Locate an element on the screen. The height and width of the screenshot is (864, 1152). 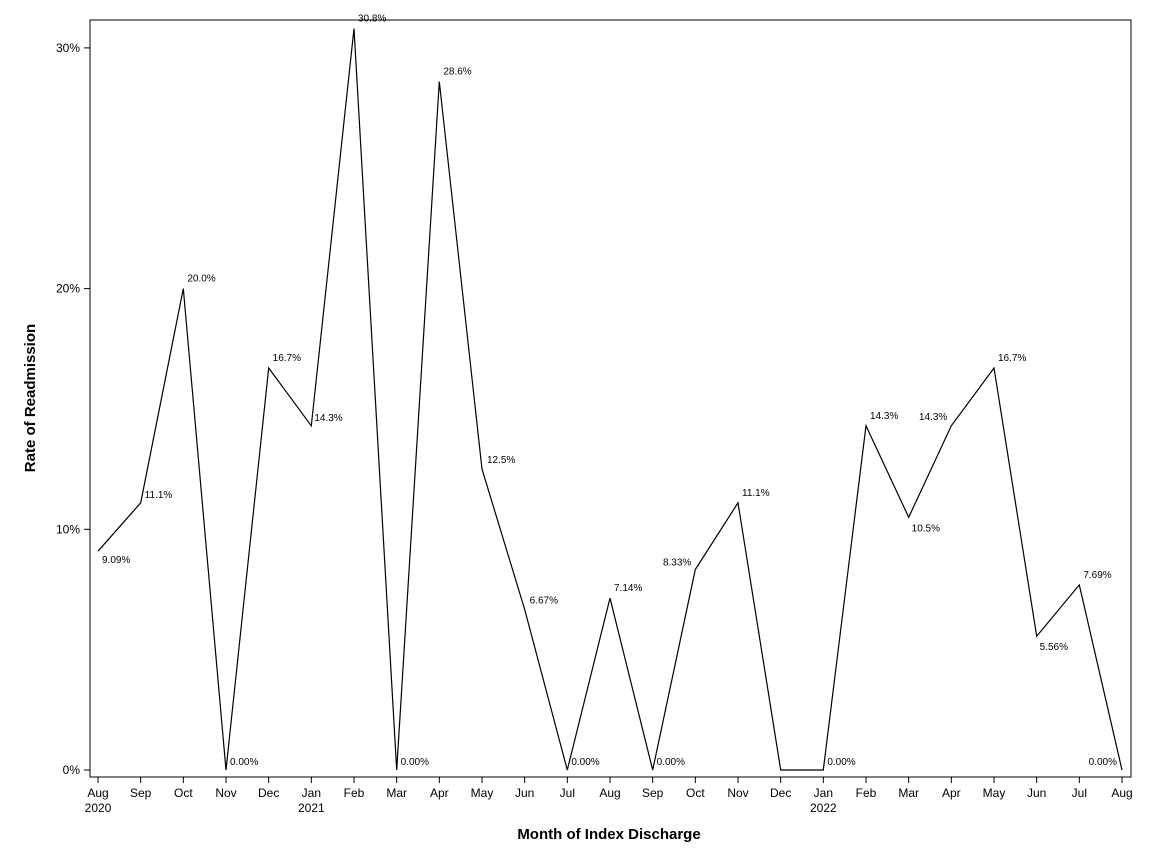
y-tick-label: 0% is located at coordinates (72, 770).